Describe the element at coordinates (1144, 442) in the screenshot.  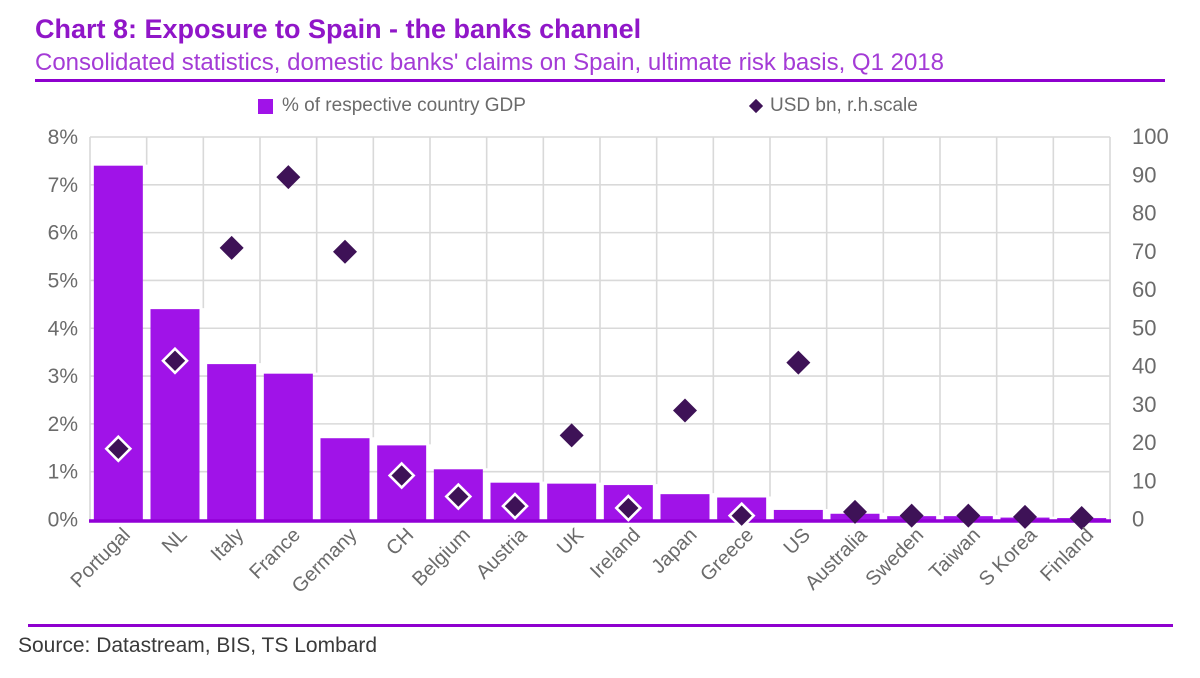
I see `right-axis-tick: 20` at that location.